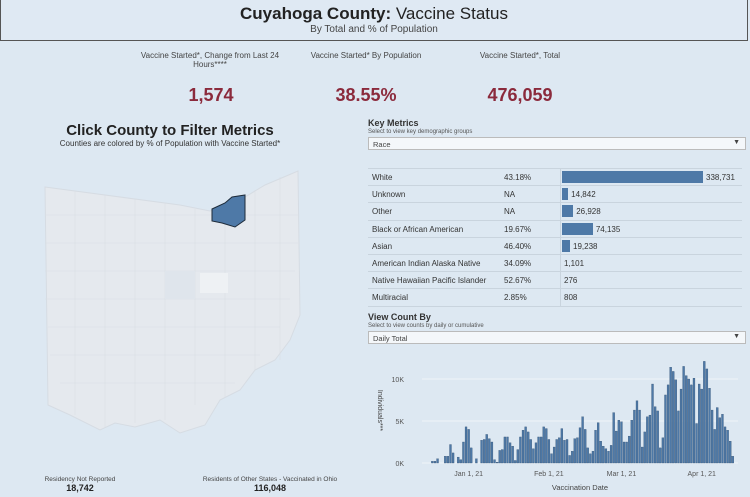 The image size is (750, 497). What do you see at coordinates (555, 195) in the screenshot?
I see `table-row: Unknown NA 14,842` at bounding box center [555, 195].